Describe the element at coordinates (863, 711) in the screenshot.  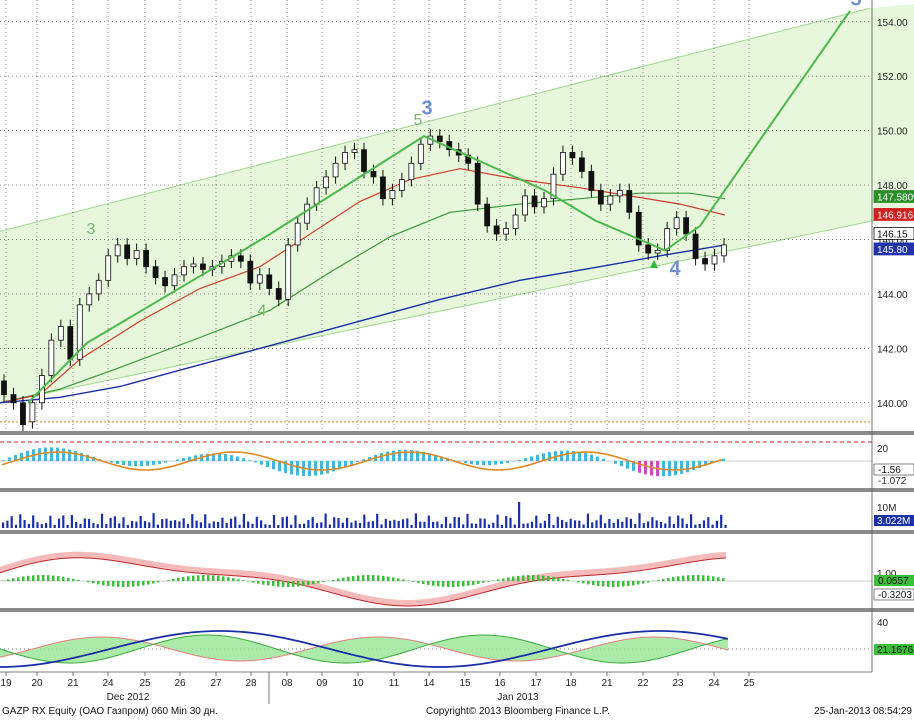
I see `timestamp-label: 25-Jan-2013 08:54:29` at that location.